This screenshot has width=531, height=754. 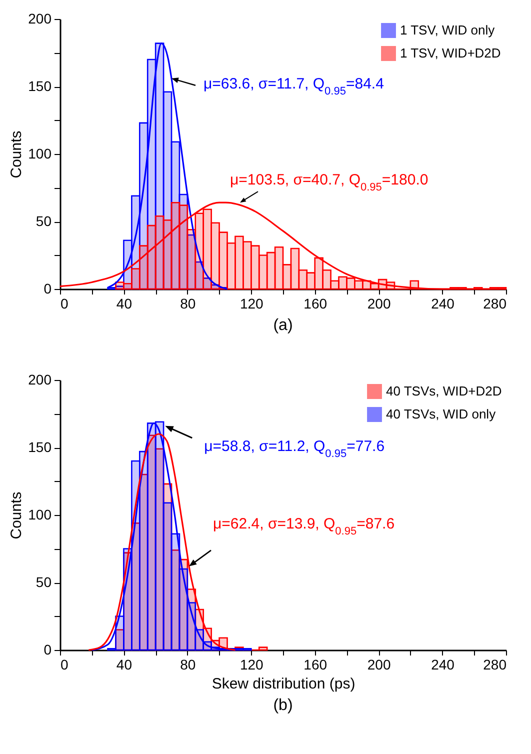 I want to click on annotation: μ=62.4, σ=13.9, Q$_{0.95}$=87.6, so click(x=304, y=526).